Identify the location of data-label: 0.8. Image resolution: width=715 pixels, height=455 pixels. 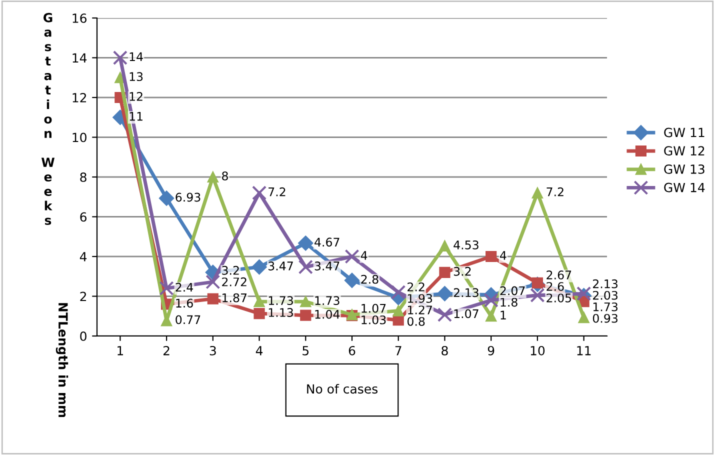
(416, 321).